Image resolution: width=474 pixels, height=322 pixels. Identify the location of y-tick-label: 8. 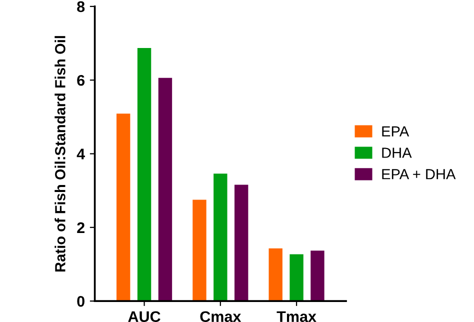
(81, 6).